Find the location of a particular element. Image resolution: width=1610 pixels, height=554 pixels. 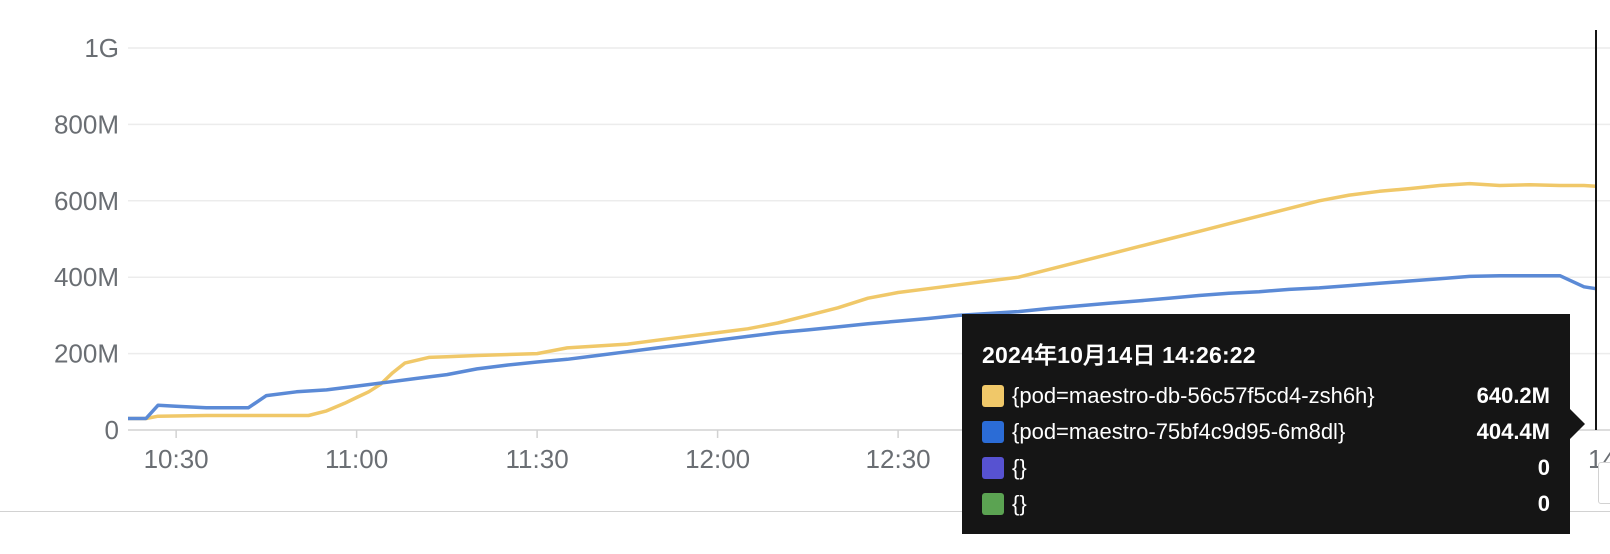

tooltip-row: {pod=maestro-db-56c57f5cd4-zsh6h} 640.2M is located at coordinates (1266, 396).